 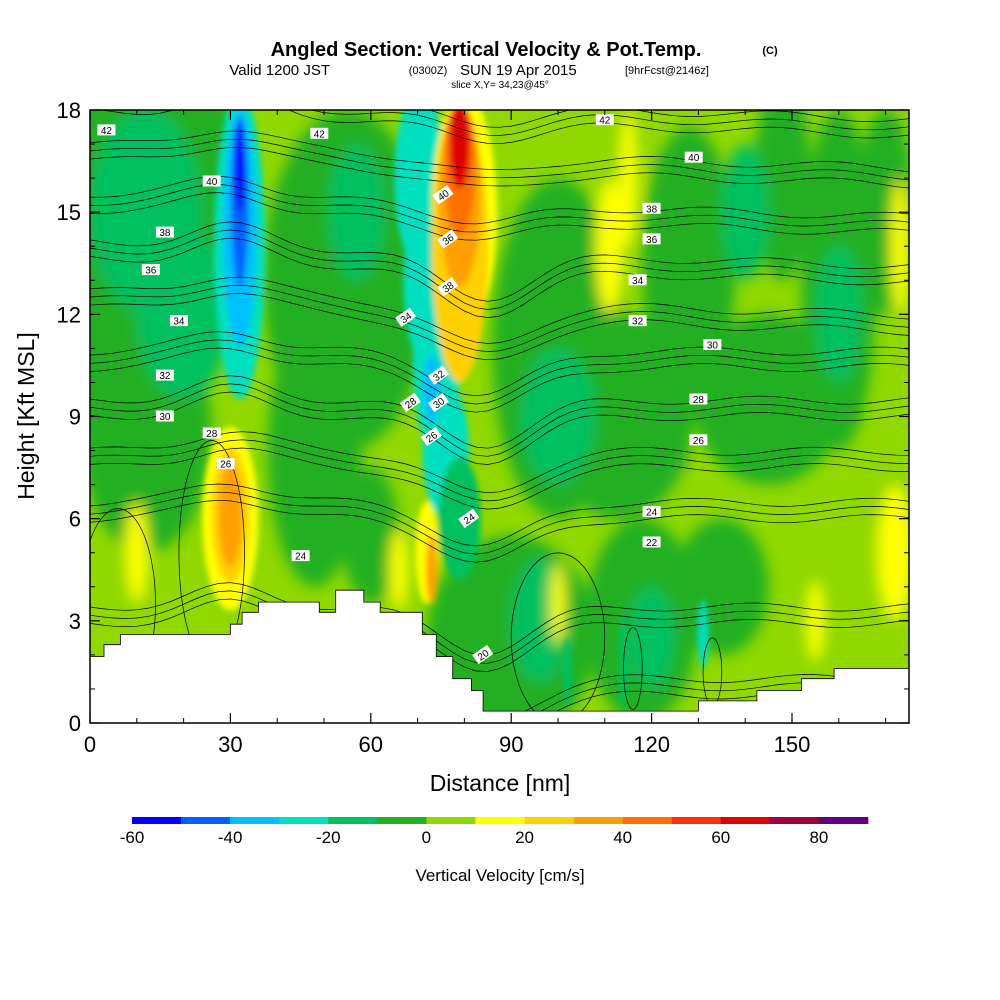 What do you see at coordinates (26, 415) in the screenshot?
I see `y-axis-label: Height [Kft MSL]` at bounding box center [26, 415].